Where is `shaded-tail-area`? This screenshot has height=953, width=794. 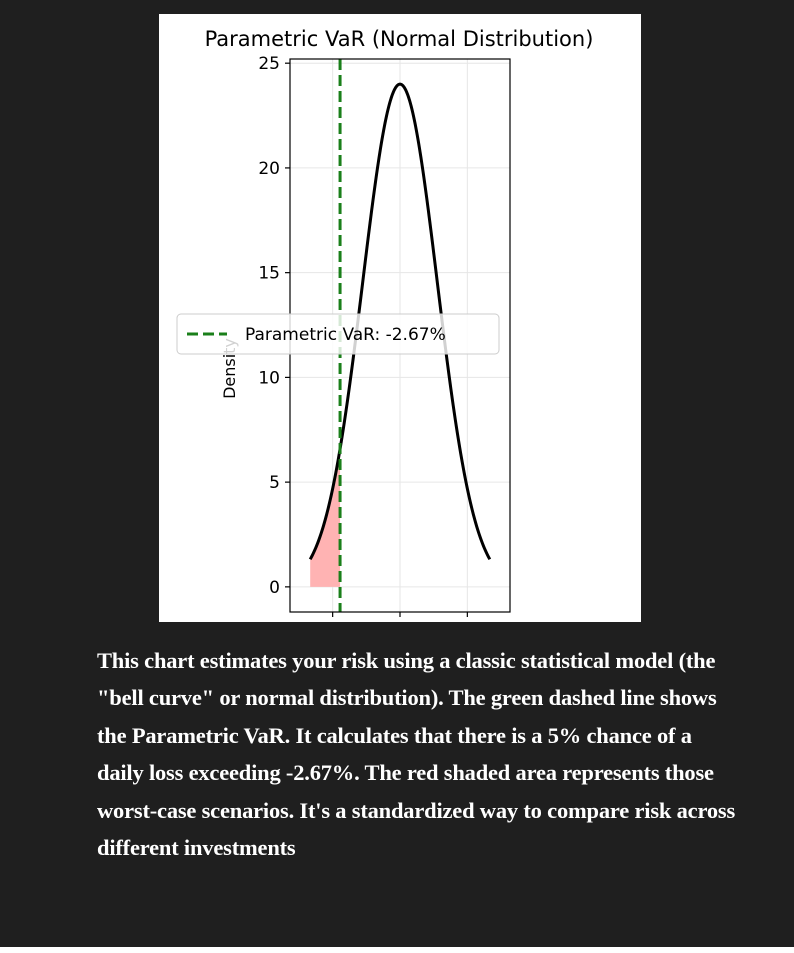 shaded-tail-area is located at coordinates (325, 517).